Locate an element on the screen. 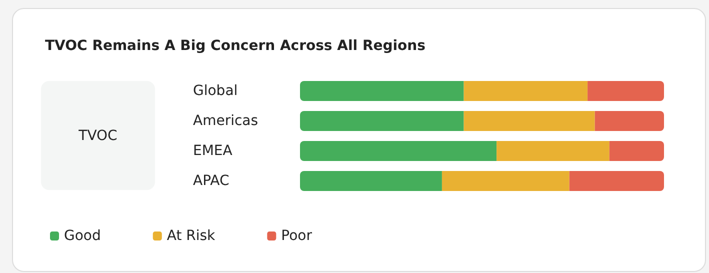 This screenshot has width=709, height=273. y-tick-label: Global is located at coordinates (215, 91).